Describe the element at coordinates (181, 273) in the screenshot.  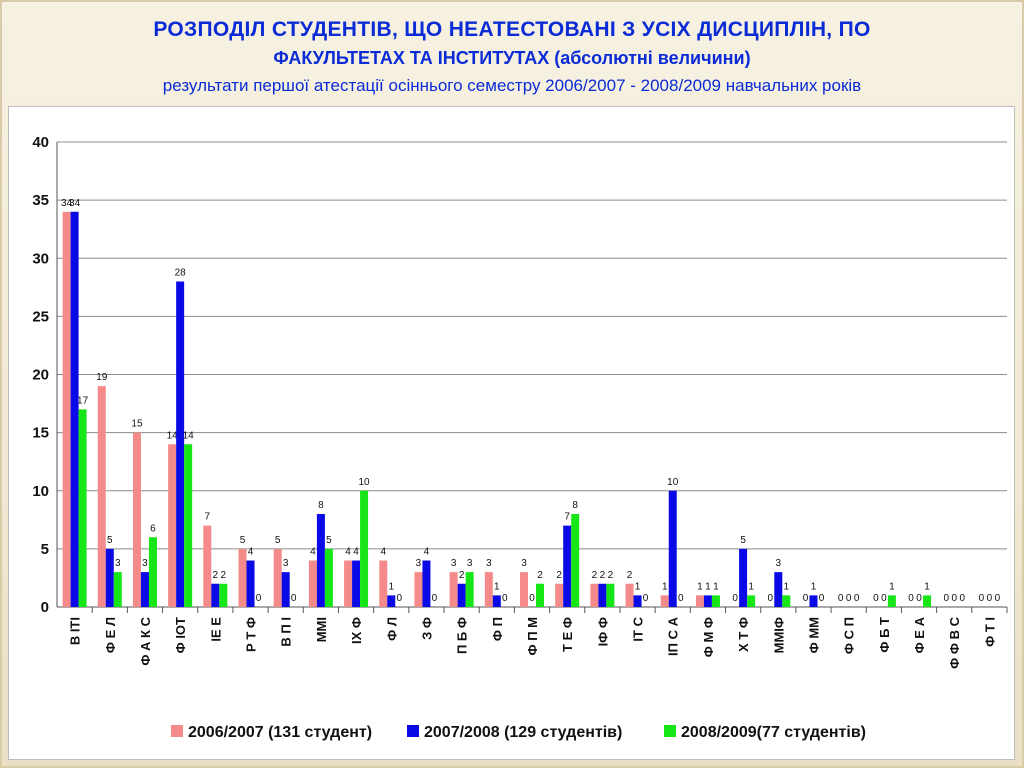
I see `data-label: 28` at that location.